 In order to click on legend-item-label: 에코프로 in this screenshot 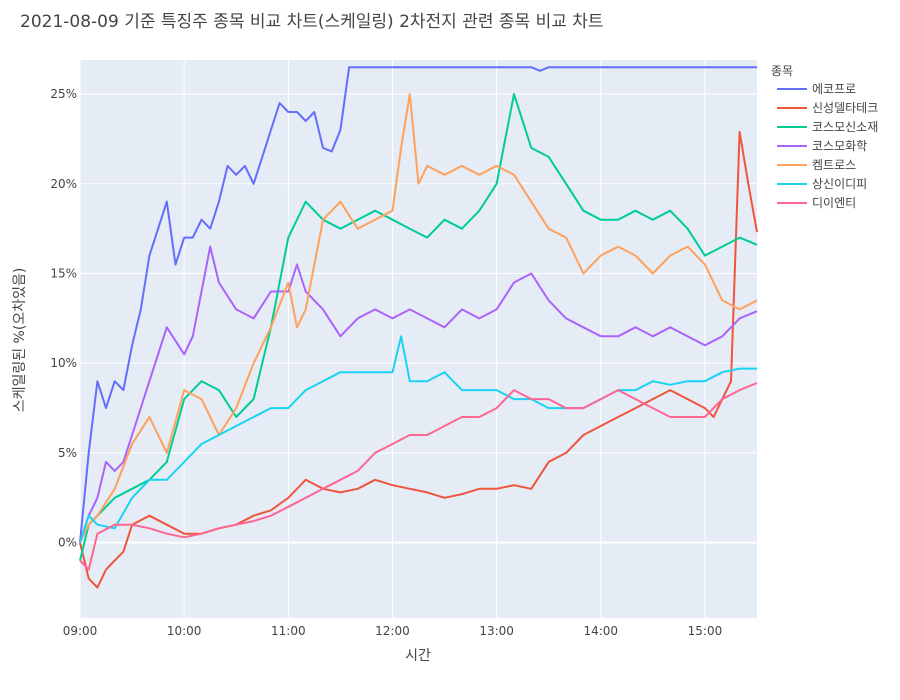, I will do `click(834, 89)`.